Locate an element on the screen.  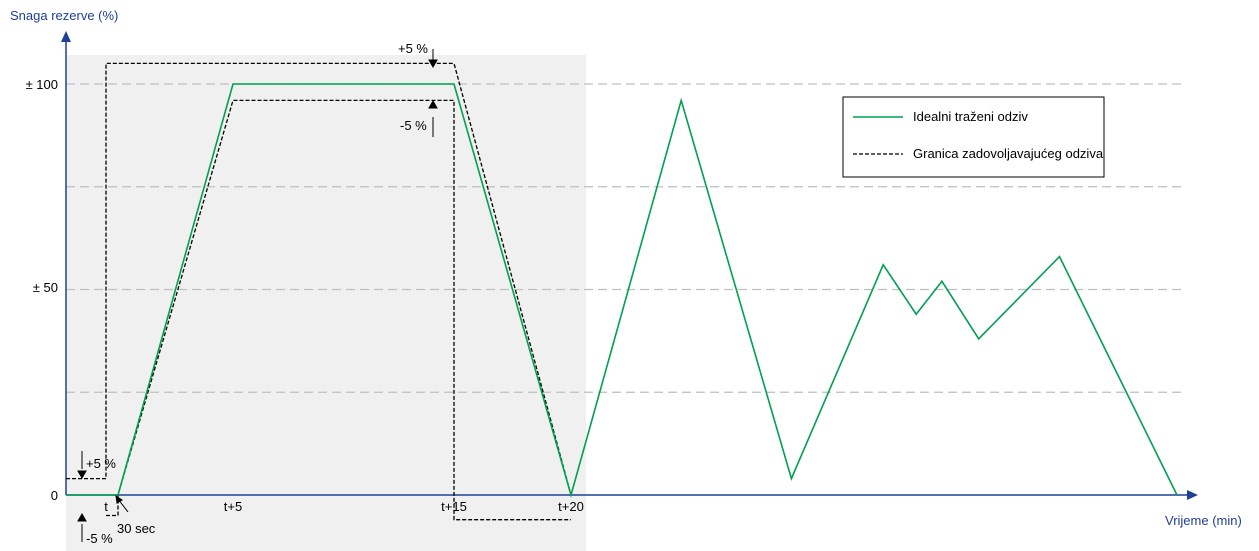
arrow-down-icon is located at coordinates (433, 64).